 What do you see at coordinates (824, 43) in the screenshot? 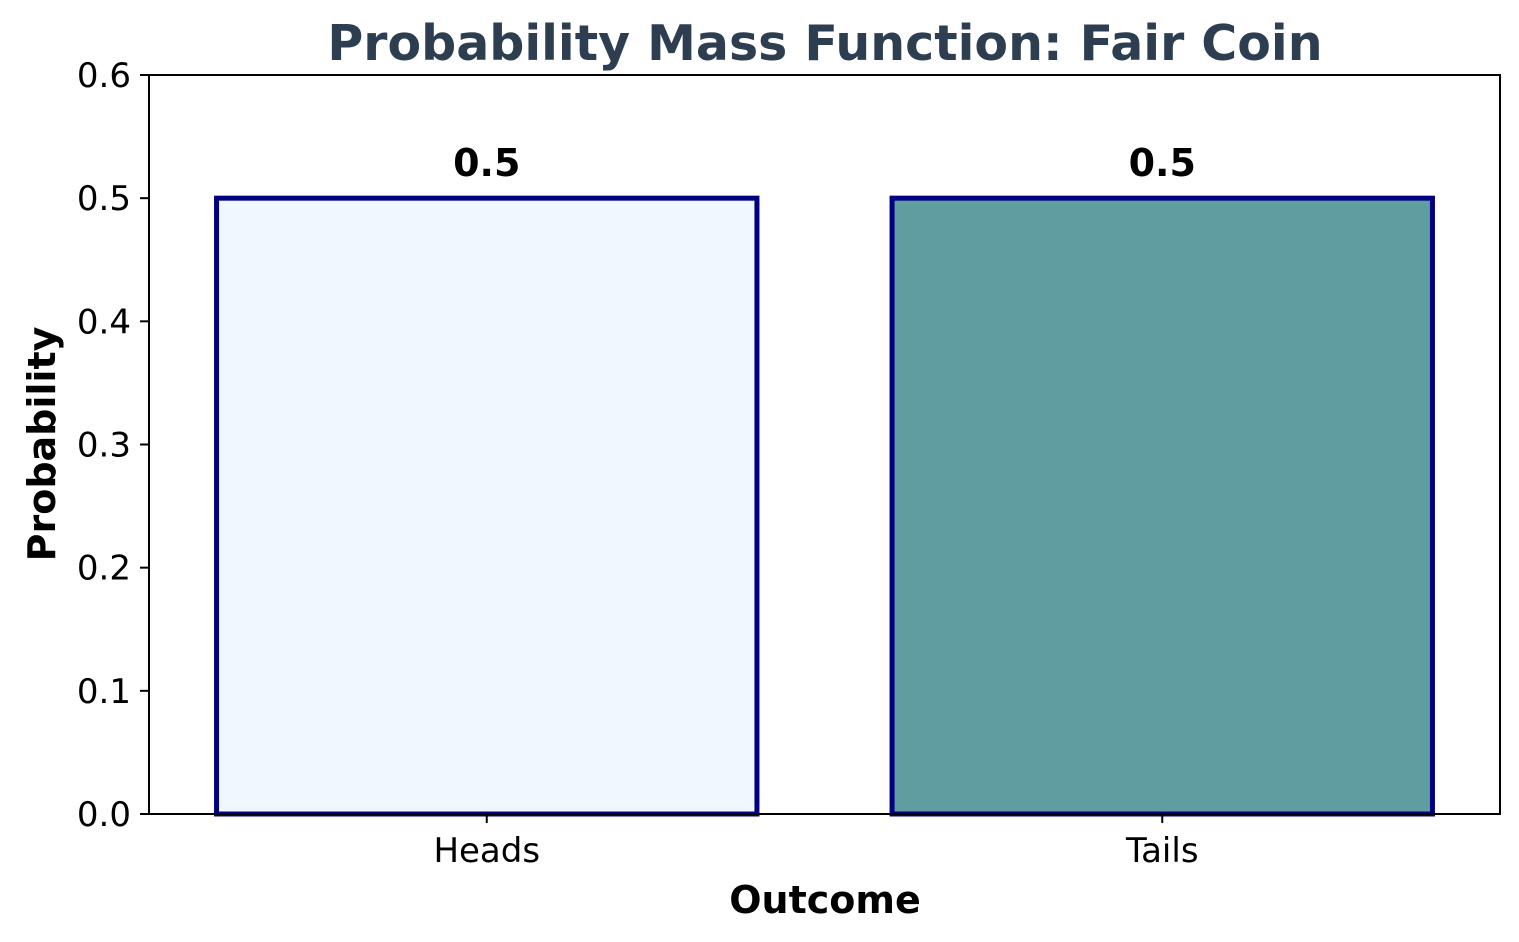
I see `chart-title: Probability Mass Function: Fair Coin` at bounding box center [824, 43].